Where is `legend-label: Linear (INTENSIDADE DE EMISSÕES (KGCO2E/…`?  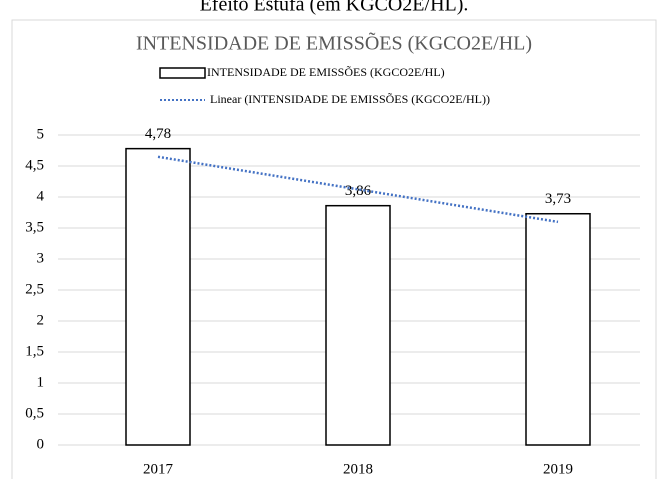
legend-label: Linear (INTENSIDADE DE EMISSÕES (KGCO2E/… is located at coordinates (350, 99).